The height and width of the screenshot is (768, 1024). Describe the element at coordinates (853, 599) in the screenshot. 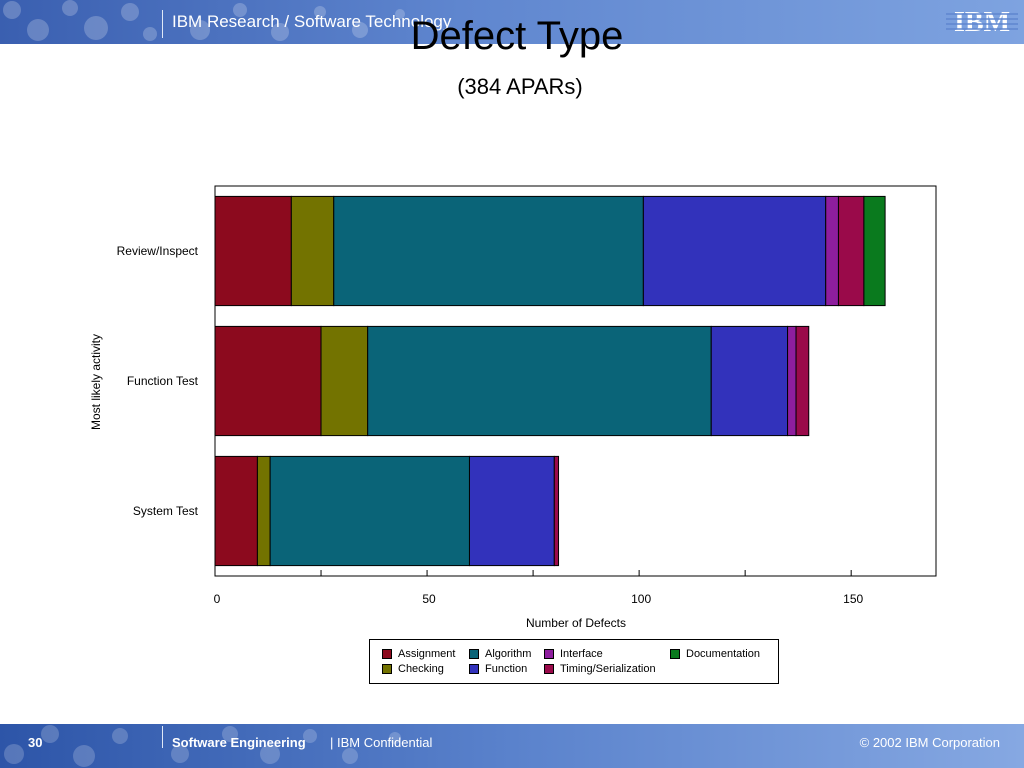

I see `x-tick-label: 150` at that location.